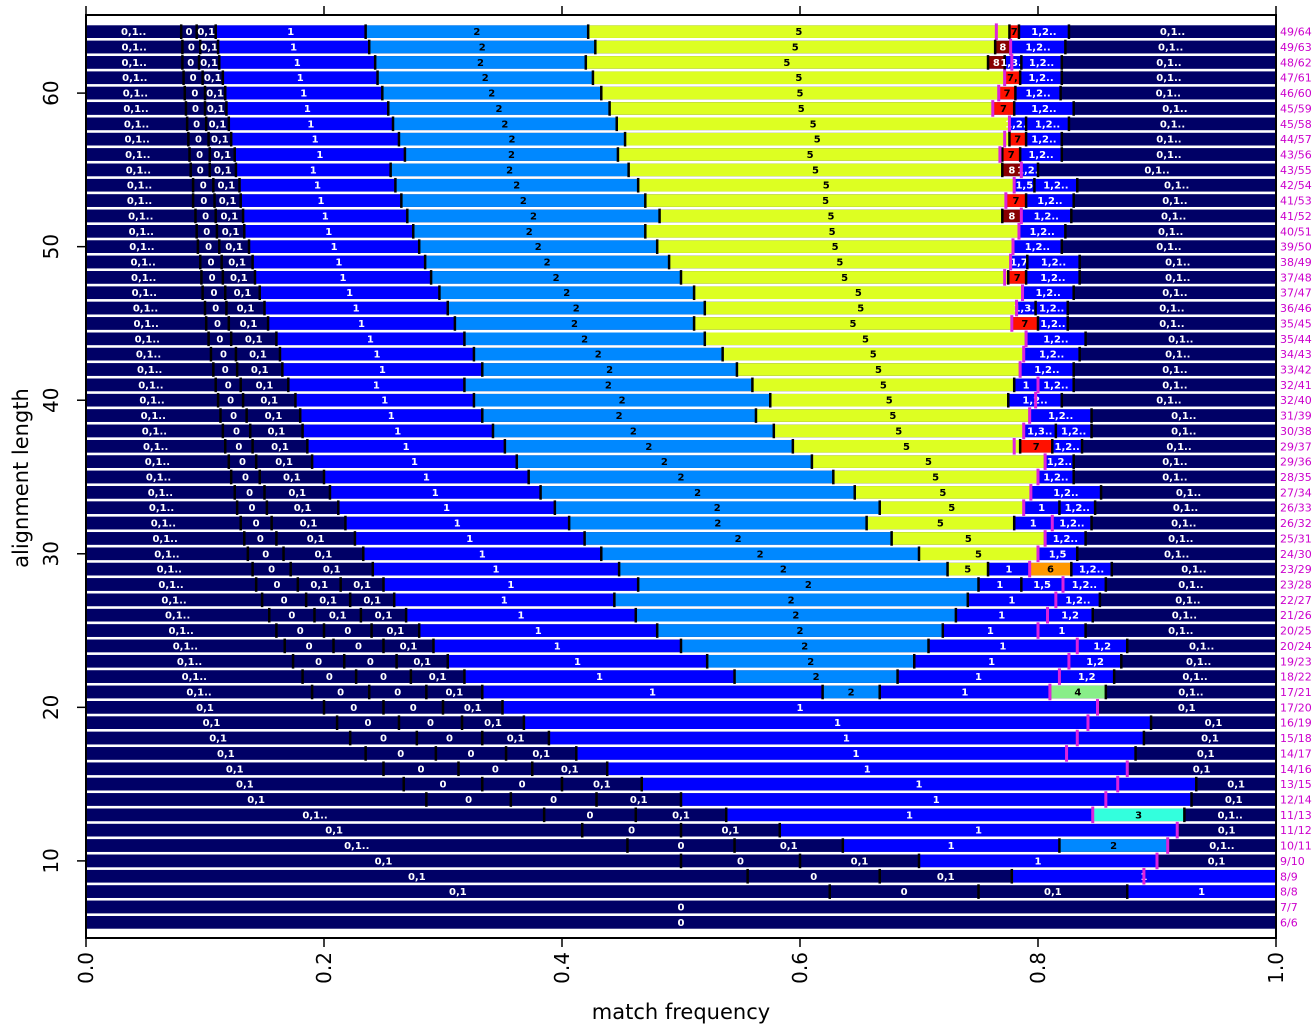 Image resolution: width=1314 pixels, height=1024 pixels. Describe the element at coordinates (1296, 462) in the screenshot. I see `row-label: 29/36` at that location.